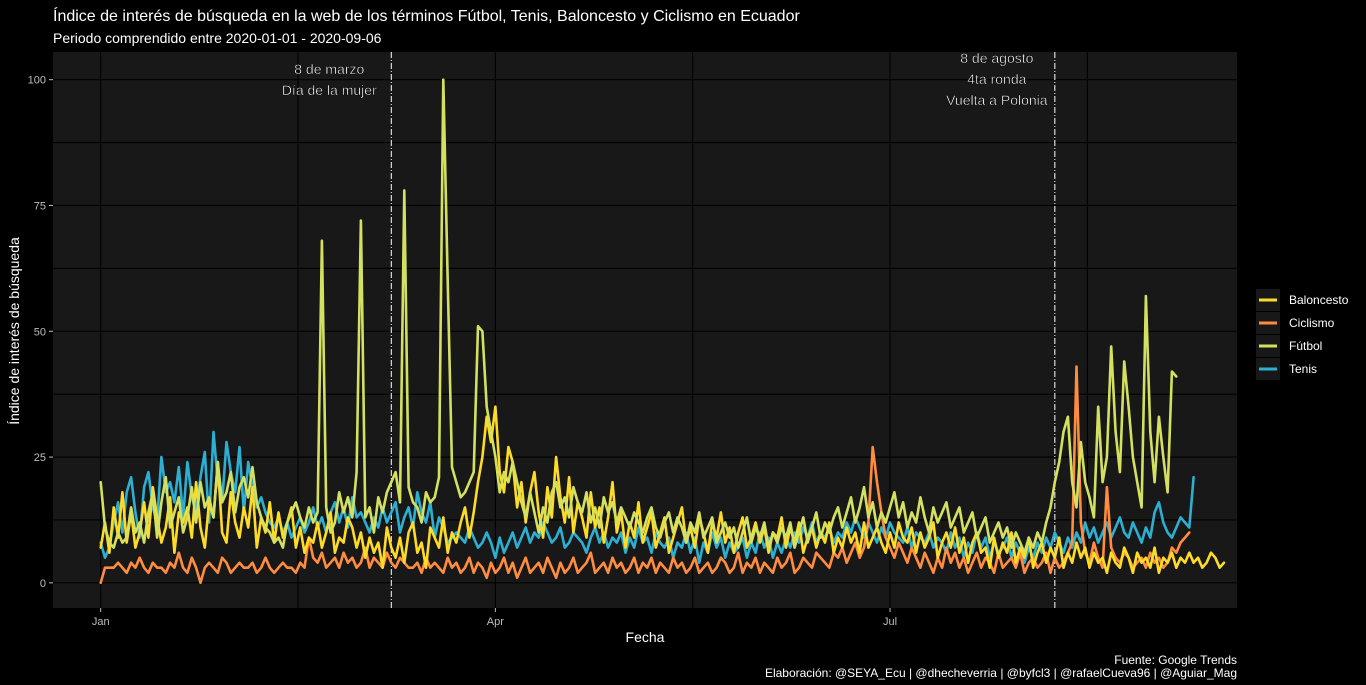 Image resolution: width=1366 pixels, height=685 pixels. What do you see at coordinates (101, 622) in the screenshot?
I see `x-tick-label: Jan` at bounding box center [101, 622].